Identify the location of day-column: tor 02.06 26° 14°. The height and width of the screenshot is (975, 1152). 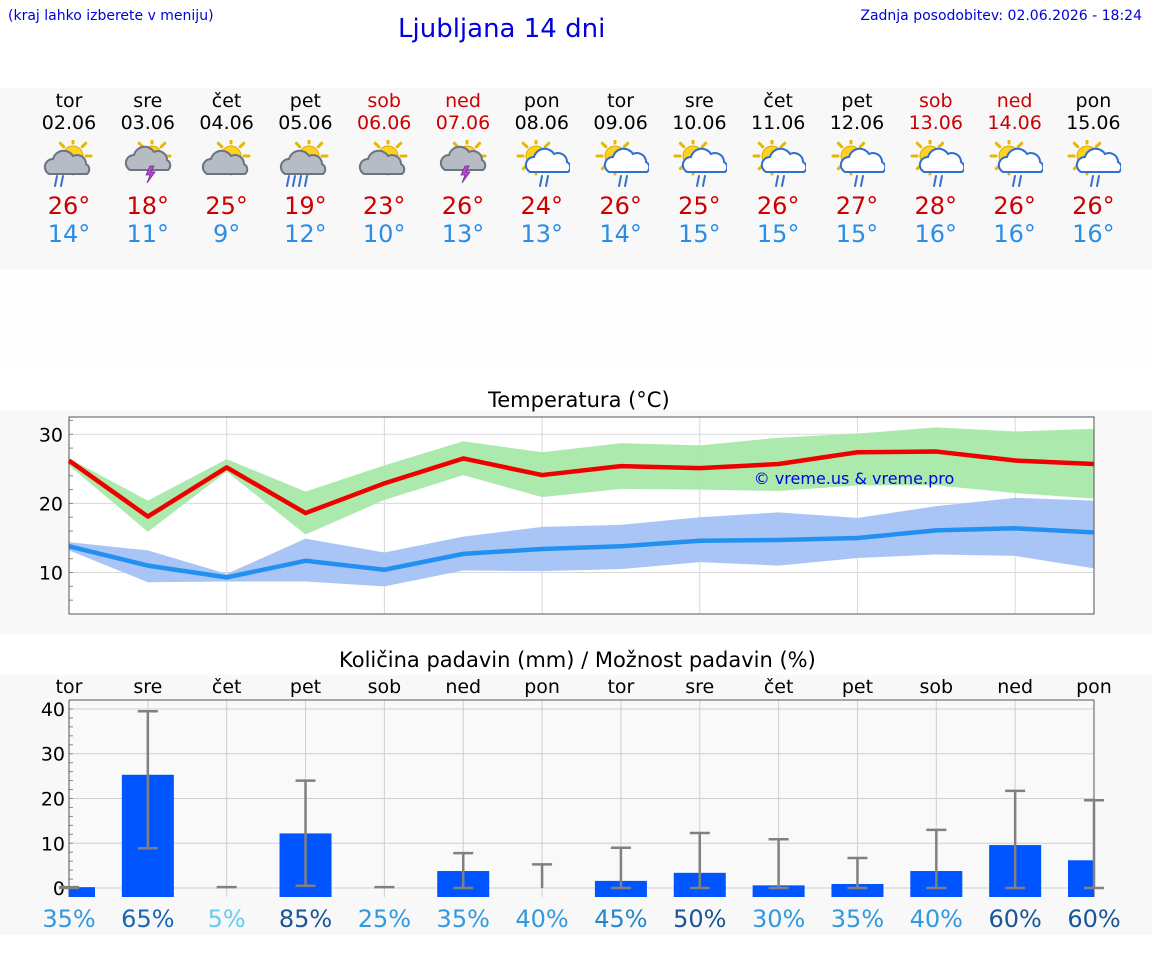
(69, 169).